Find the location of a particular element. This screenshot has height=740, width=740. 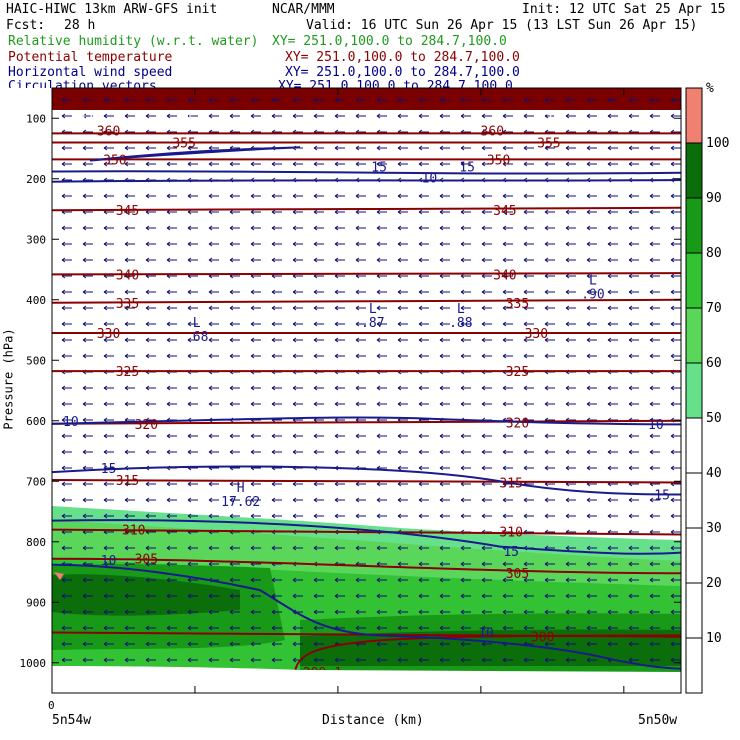

colorbar-tick-label: 10 is located at coordinates (714, 638).